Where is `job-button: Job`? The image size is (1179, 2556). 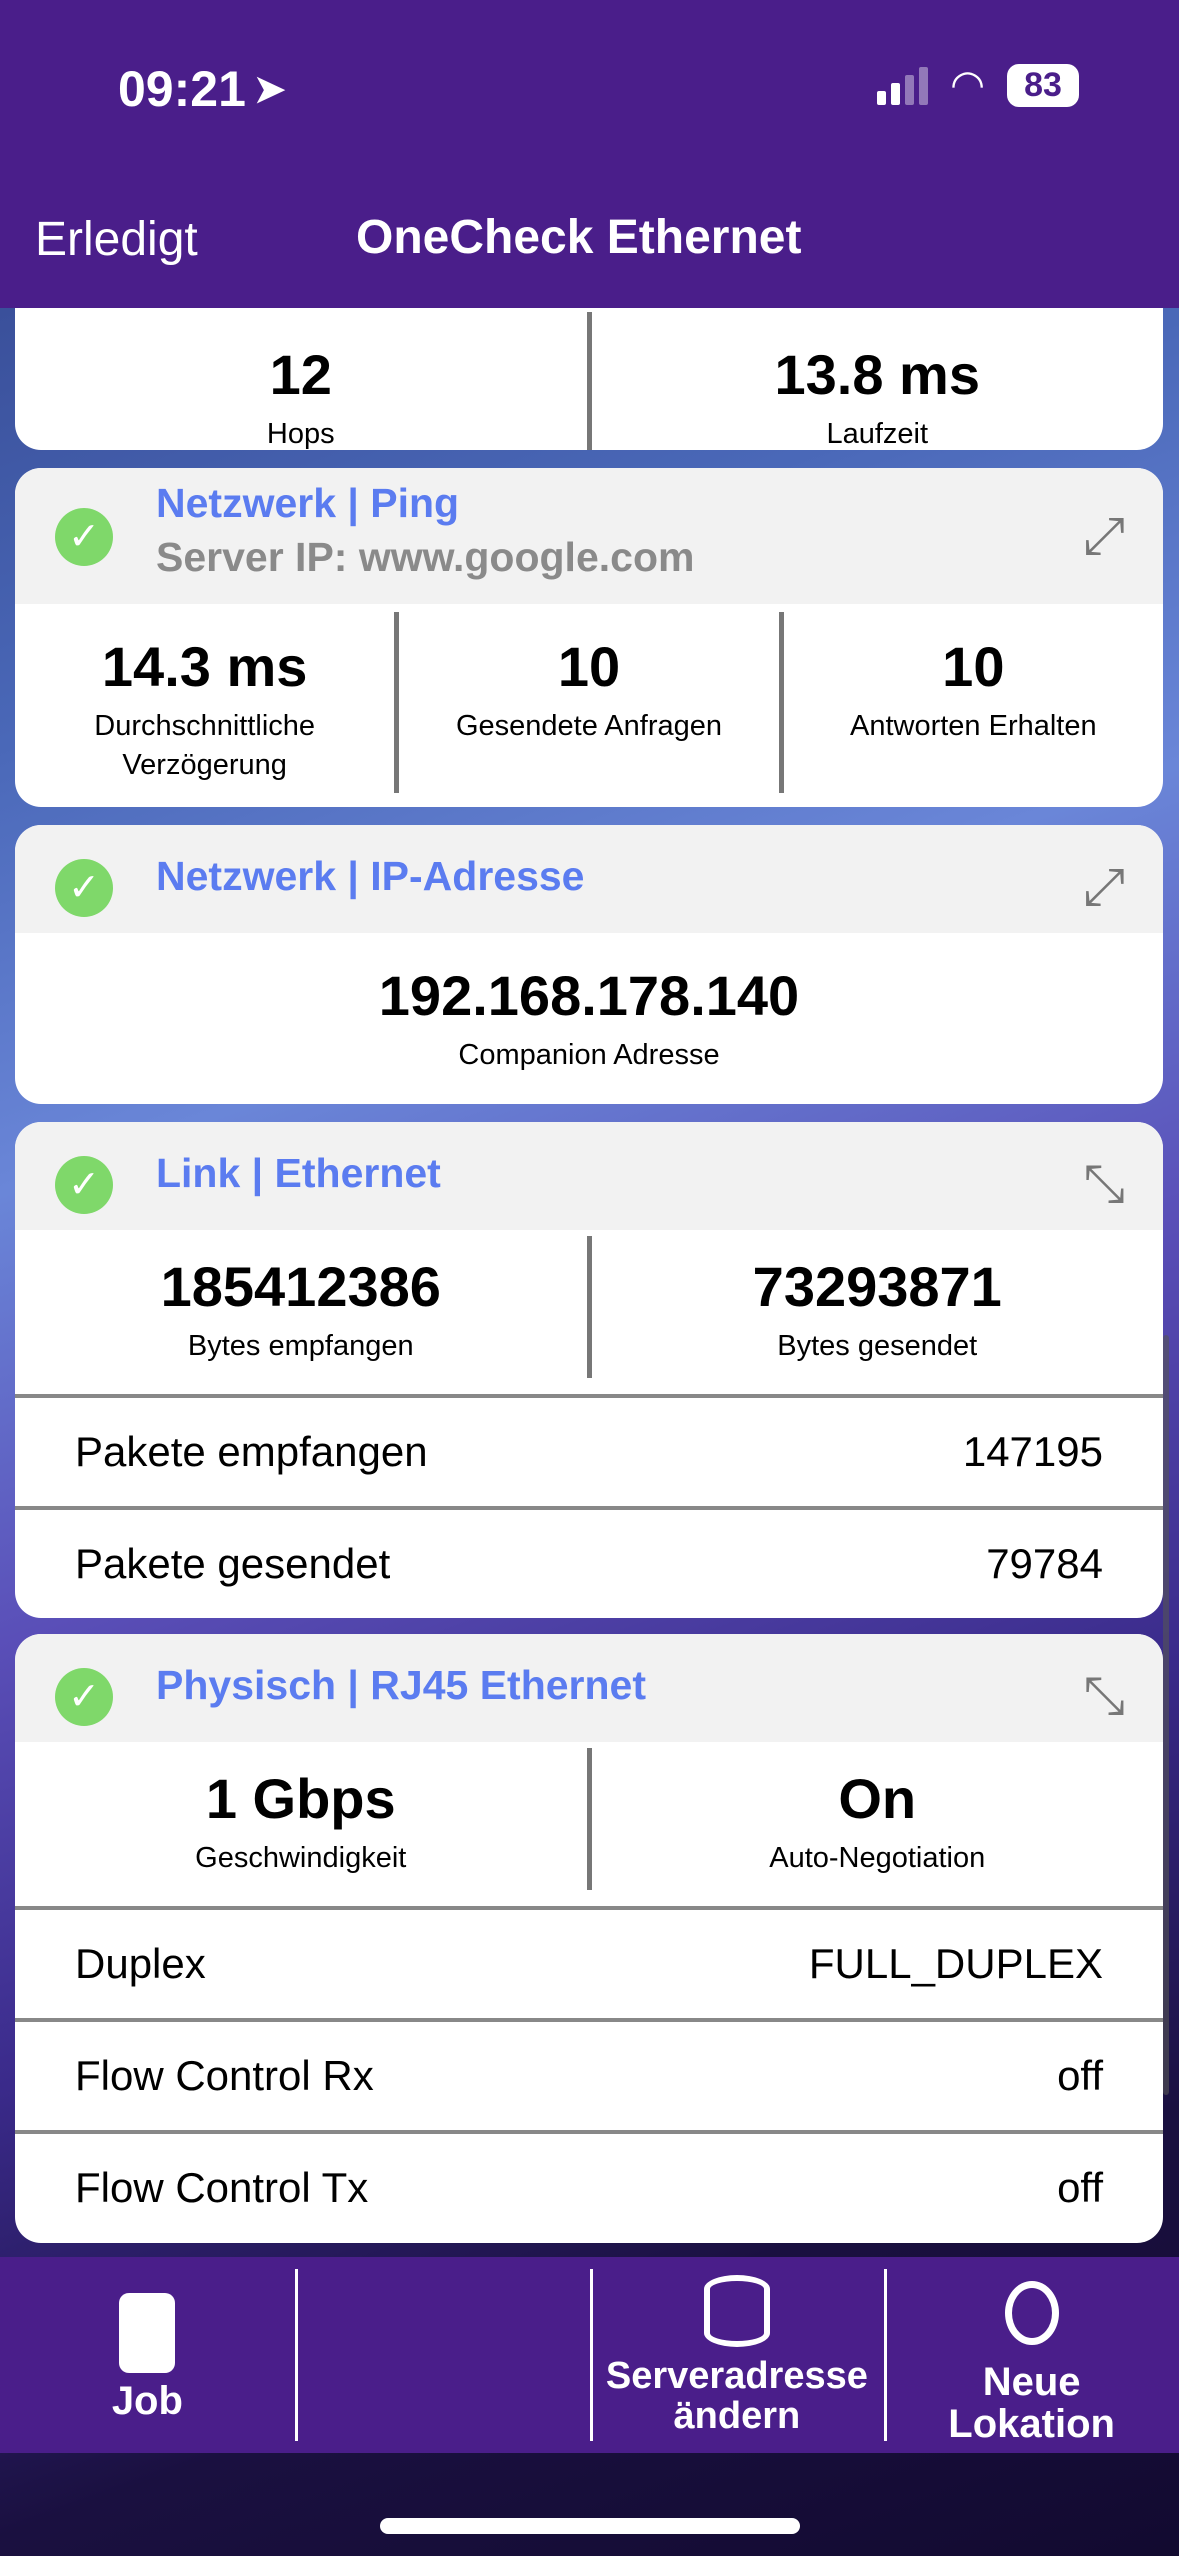 job-button: Job is located at coordinates (147, 2355).